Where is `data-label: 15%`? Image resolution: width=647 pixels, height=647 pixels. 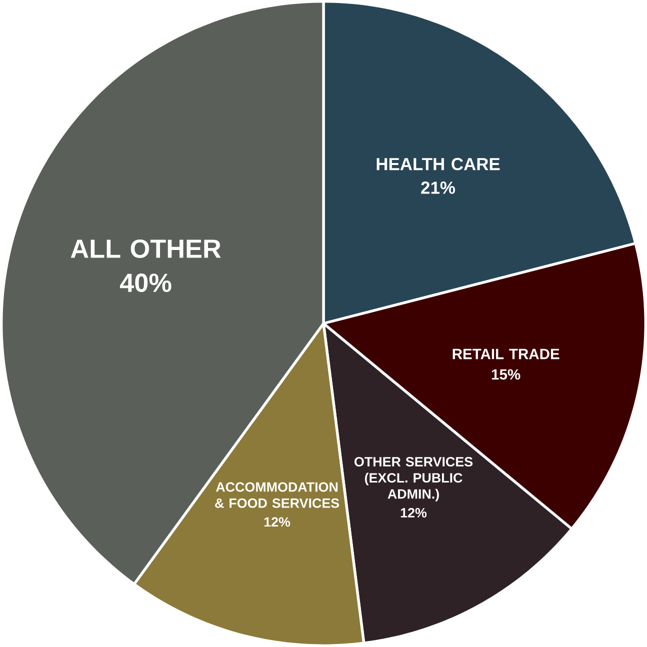 data-label: 15% is located at coordinates (506, 374).